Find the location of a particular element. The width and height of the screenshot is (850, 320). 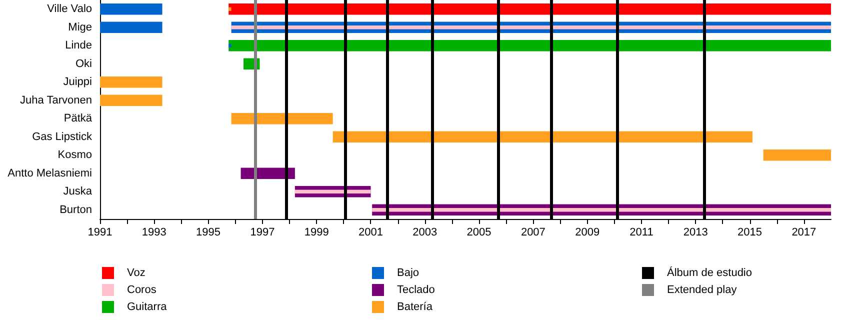

x-tick-label: 2011 is located at coordinates (642, 232).